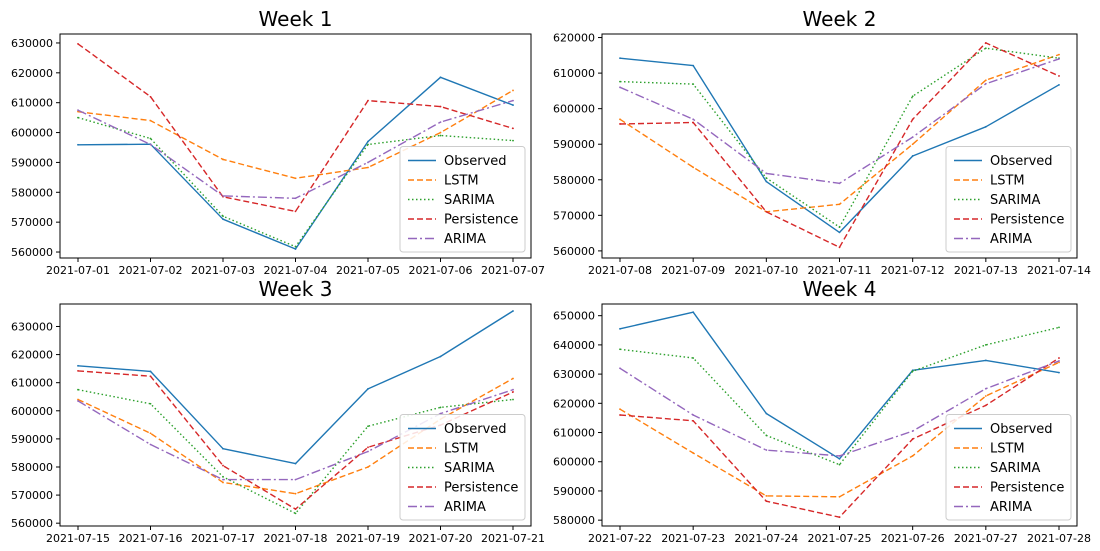 The image size is (1100, 551). What do you see at coordinates (766, 270) in the screenshot?
I see `x-tick-label: 2021-07-10` at bounding box center [766, 270].